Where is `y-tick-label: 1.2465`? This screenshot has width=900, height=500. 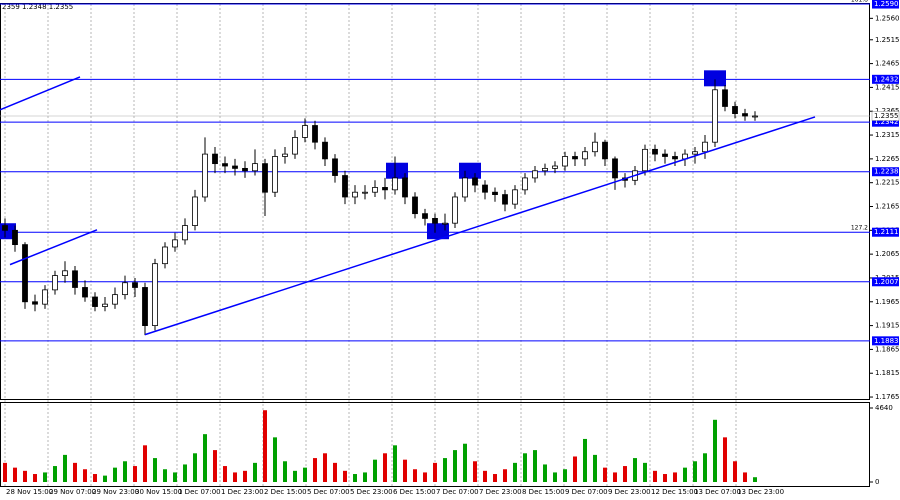 y-tick-label: 1.2465 is located at coordinates (887, 64).